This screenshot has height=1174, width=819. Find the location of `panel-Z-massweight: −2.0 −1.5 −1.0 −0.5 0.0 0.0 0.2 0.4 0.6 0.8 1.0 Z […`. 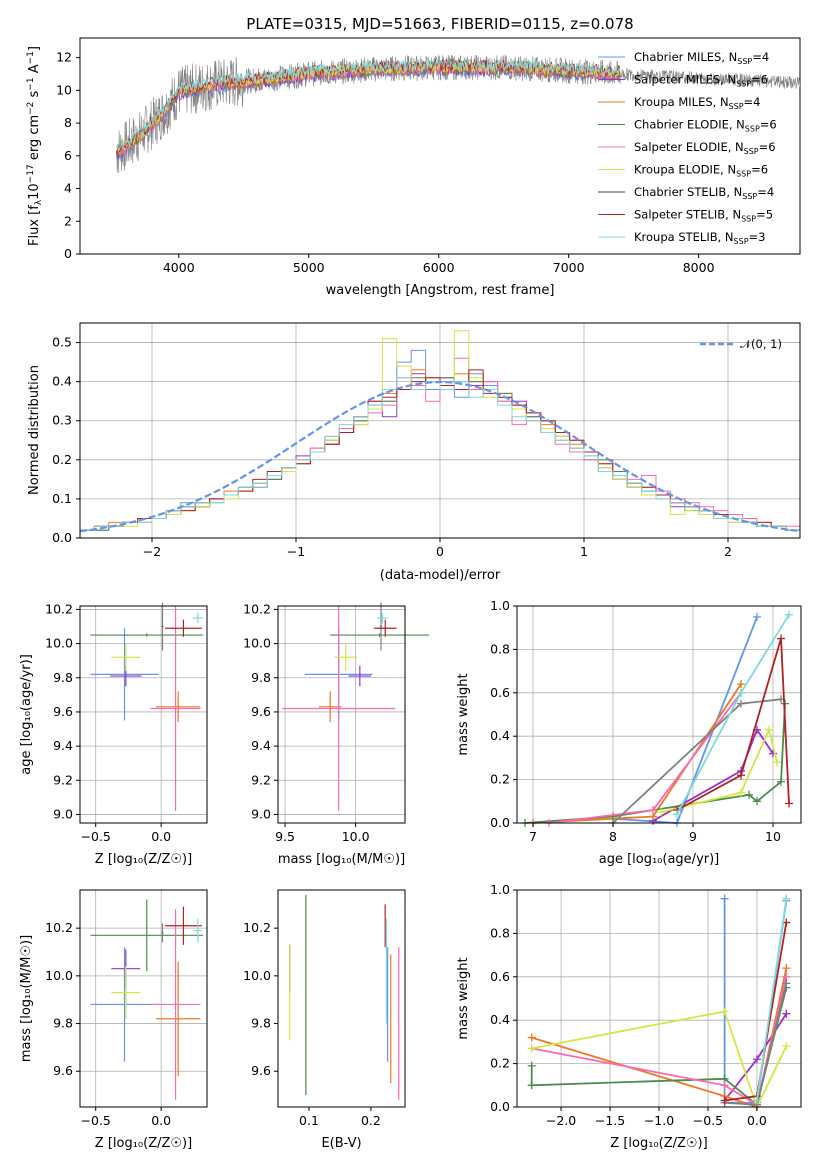

panel-Z-massweight: −2.0 −1.5 −1.0 −0.5 0.0 0.0 0.2 0.4 0.6 0.8 1.0 Z [… is located at coordinates (629, 1016).